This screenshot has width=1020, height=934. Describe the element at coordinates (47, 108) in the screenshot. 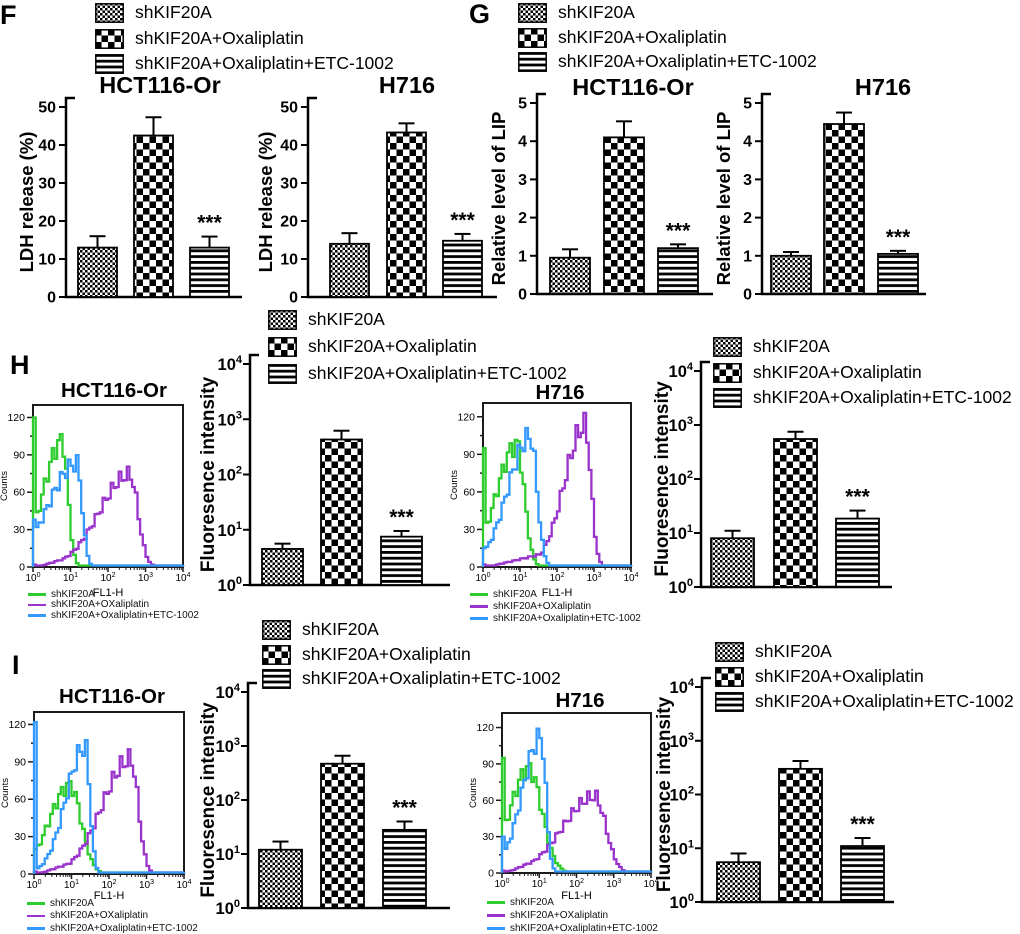

I see `y-tick-label: 50` at that location.